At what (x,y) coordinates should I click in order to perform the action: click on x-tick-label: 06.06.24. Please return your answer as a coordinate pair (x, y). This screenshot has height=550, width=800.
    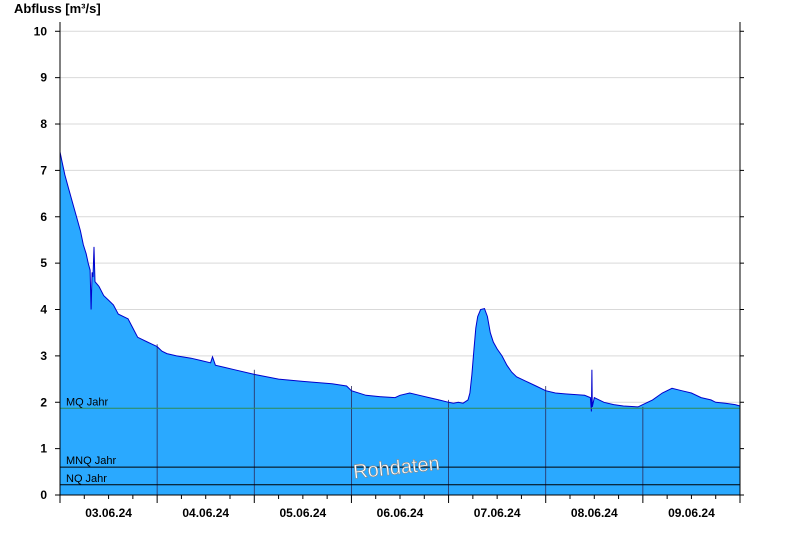
    Looking at the image, I should click on (400, 513).